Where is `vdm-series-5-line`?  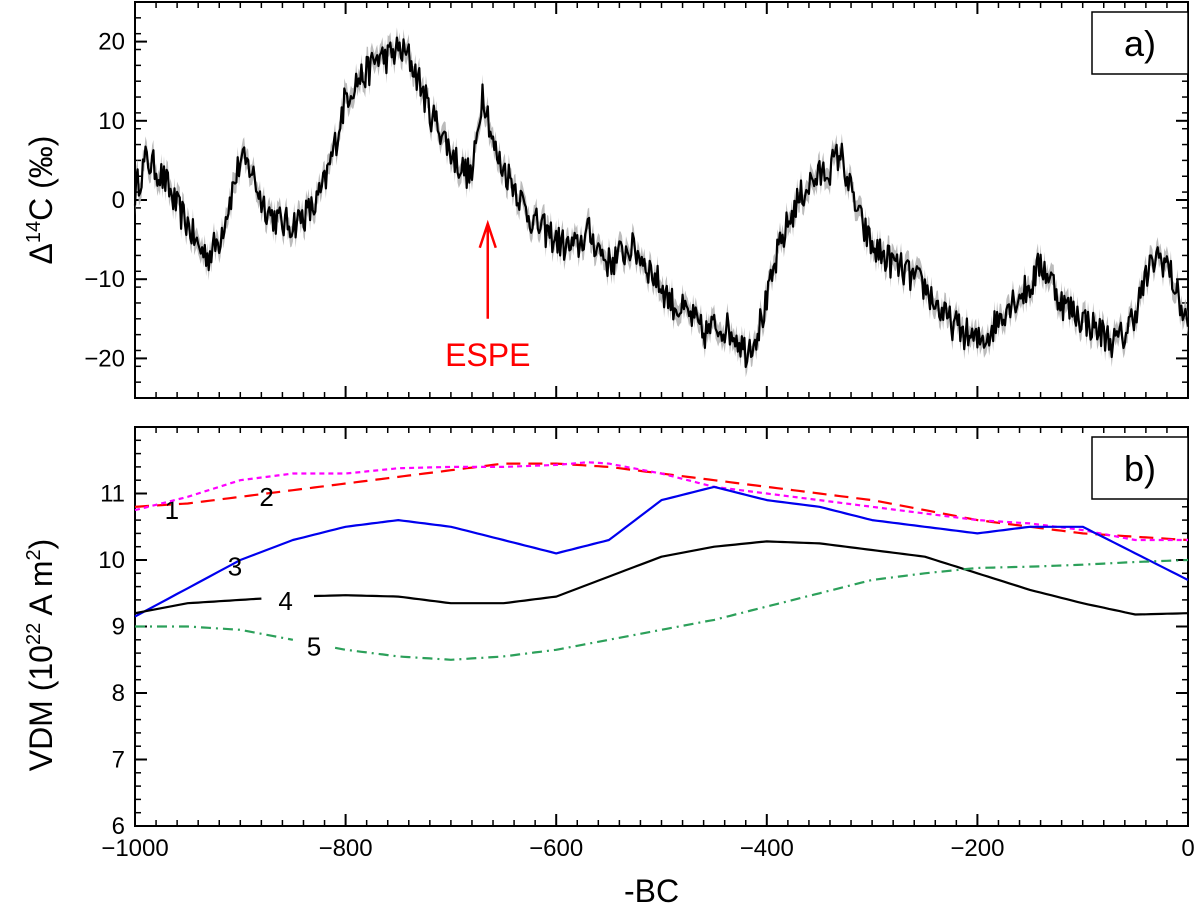 vdm-series-5-line is located at coordinates (662, 609).